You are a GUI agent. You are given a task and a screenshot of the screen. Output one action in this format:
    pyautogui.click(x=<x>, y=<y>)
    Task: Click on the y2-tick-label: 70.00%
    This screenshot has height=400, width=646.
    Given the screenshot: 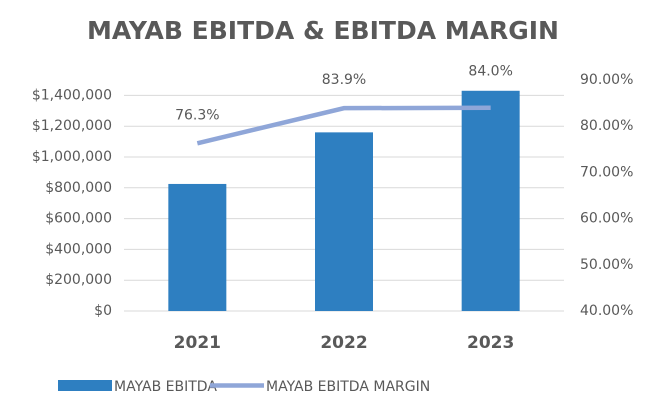 What is the action you would take?
    pyautogui.click(x=606, y=172)
    